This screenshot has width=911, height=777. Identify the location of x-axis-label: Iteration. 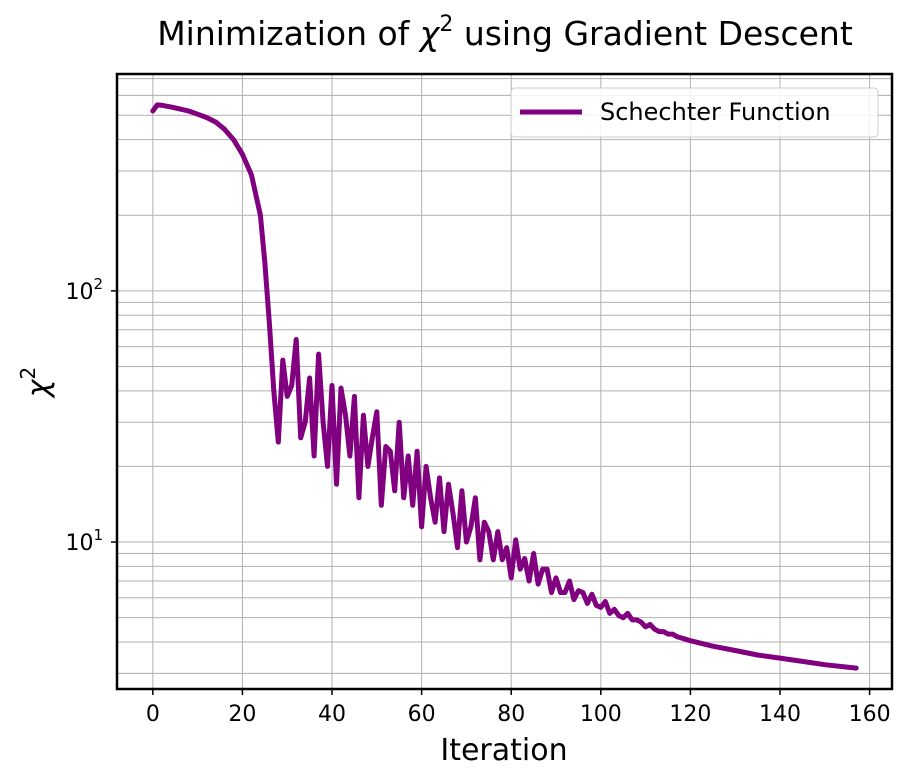
(503, 750).